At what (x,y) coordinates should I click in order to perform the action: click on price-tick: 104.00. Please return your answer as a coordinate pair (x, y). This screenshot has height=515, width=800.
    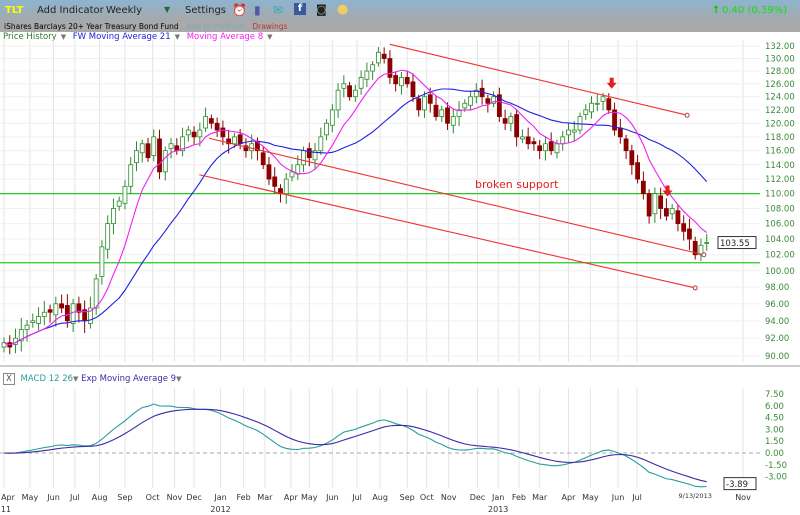
    Looking at the image, I should click on (780, 240).